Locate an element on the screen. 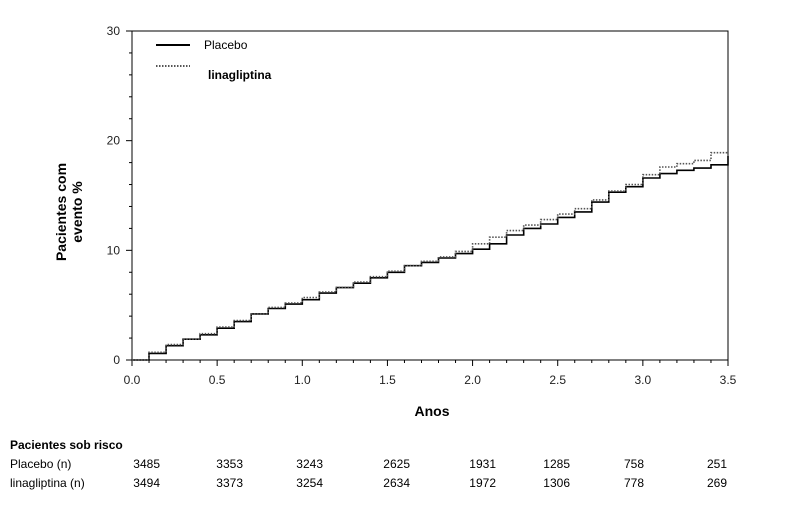 Image resolution: width=799 pixels, height=510 pixels. y-tick-label: 30 is located at coordinates (114, 31).